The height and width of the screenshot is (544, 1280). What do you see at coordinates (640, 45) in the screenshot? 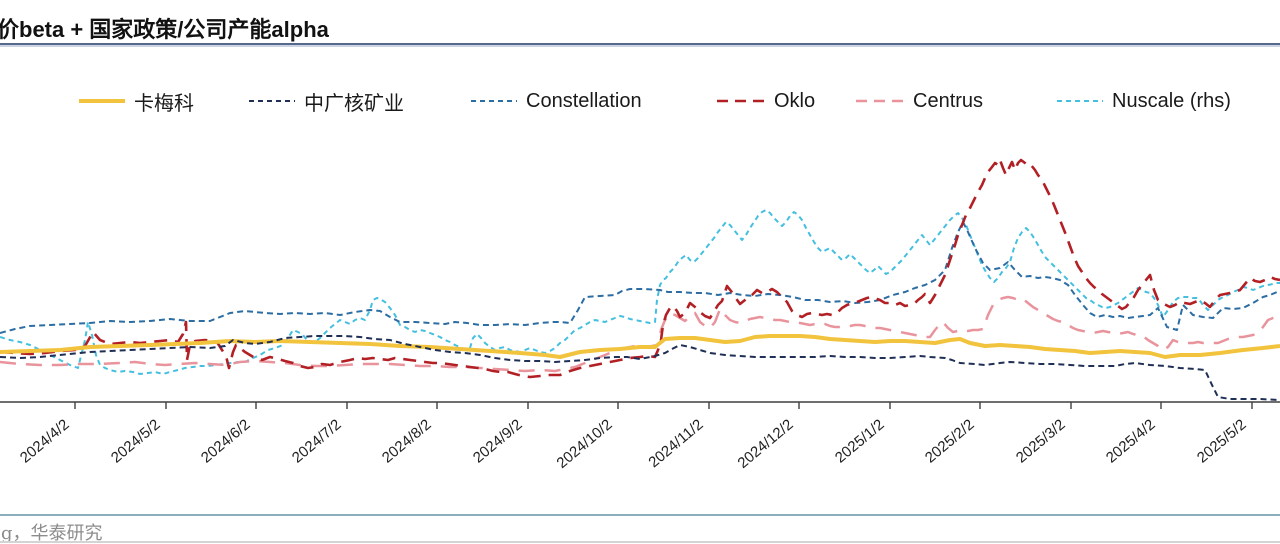
I see `title-divider` at bounding box center [640, 45].